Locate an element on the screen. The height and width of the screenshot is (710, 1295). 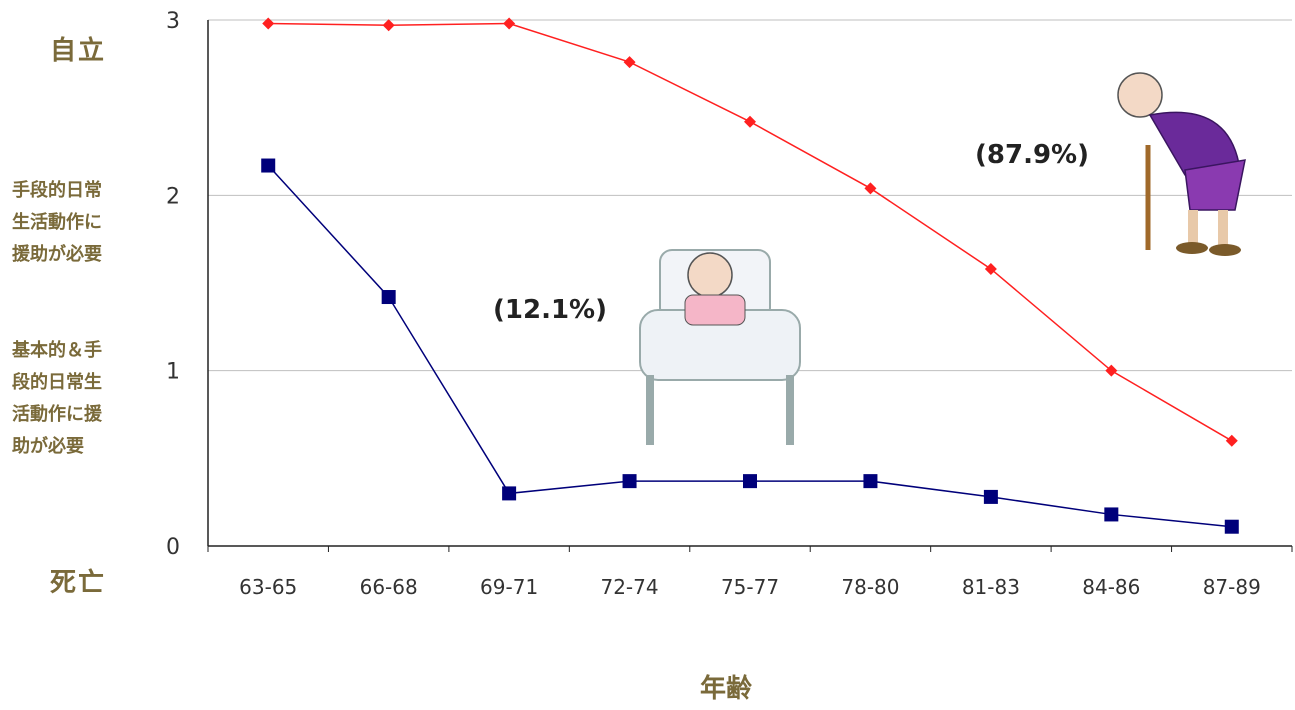
x-tick-label: 69-71 is located at coordinates (509, 587).